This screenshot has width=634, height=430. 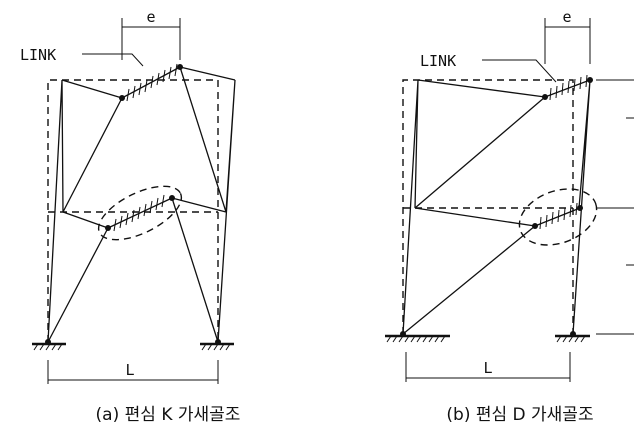 I want to click on frame-a-link-lower-hatch, so click(x=139, y=213).